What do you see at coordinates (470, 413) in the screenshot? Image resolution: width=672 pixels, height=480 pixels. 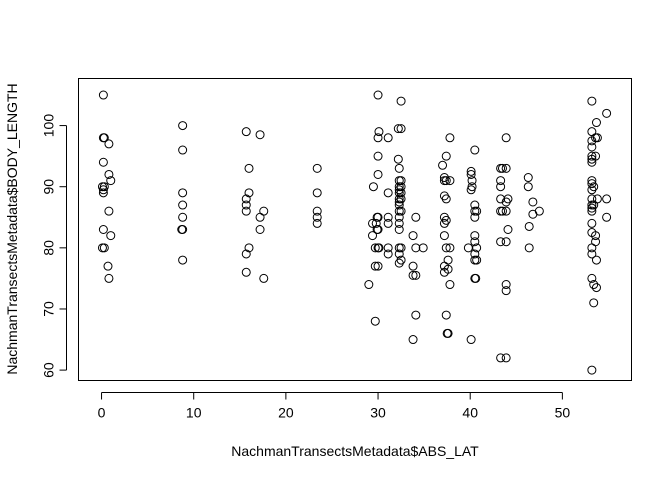 I see `x-tick-label: 40` at bounding box center [470, 413].